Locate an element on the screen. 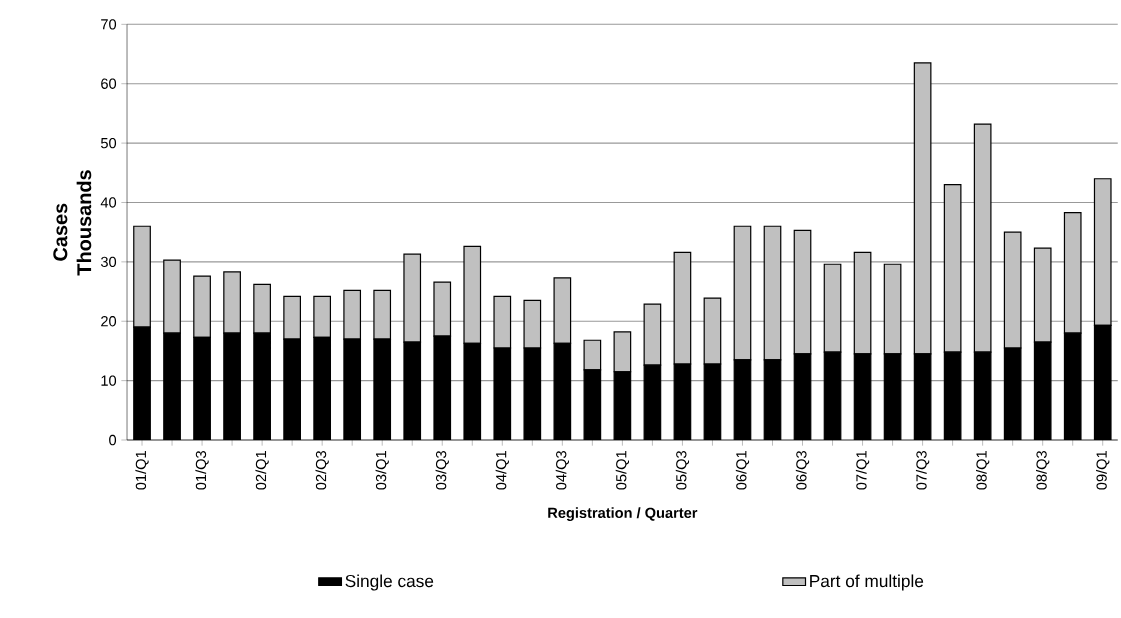  x-tick-label: 07/Q1 is located at coordinates (862, 470).